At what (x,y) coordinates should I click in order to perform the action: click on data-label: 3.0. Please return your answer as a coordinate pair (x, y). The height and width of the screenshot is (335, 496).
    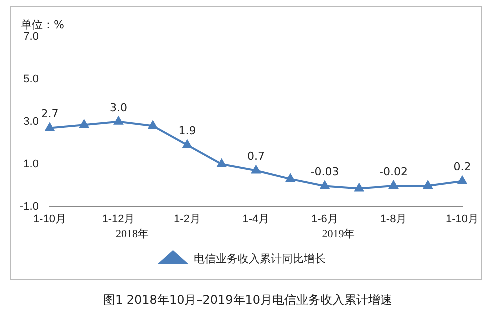
    Looking at the image, I should click on (119, 107).